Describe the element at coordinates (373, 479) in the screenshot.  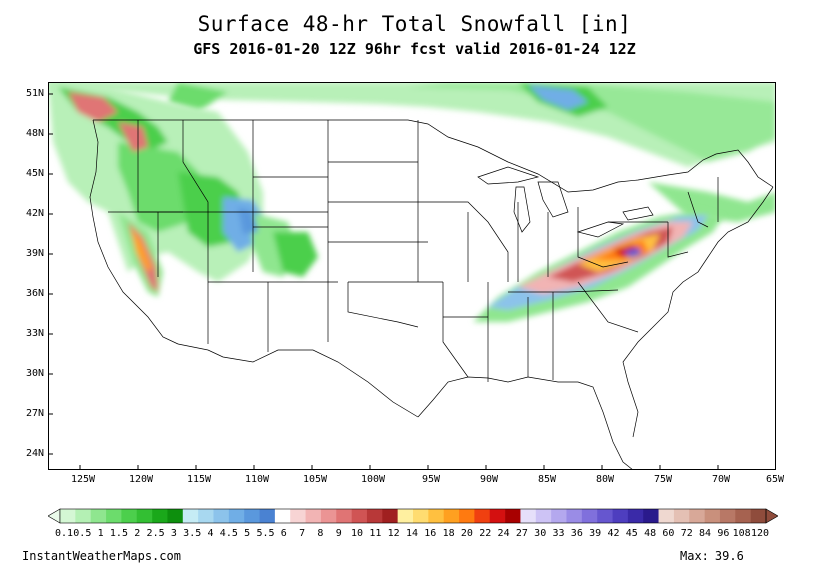
I see `longitude-label: 100W` at that location.